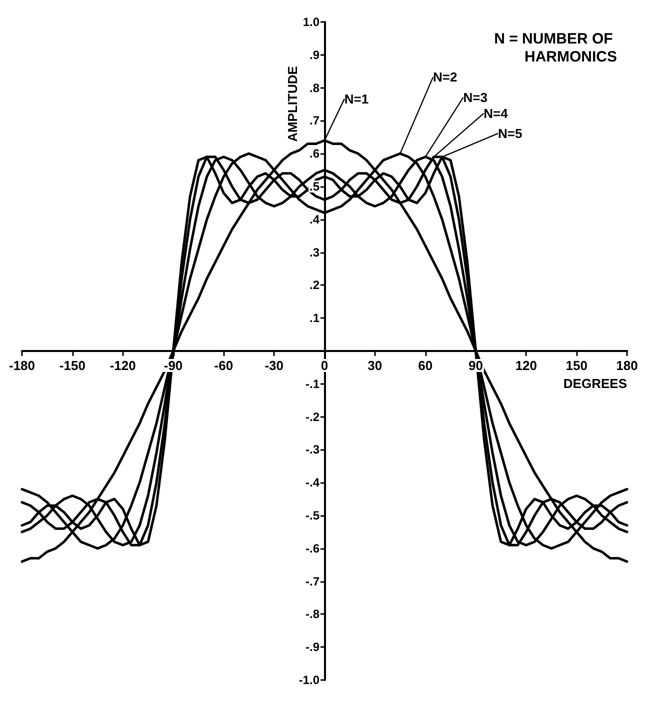  I want to click on x-tick-label: 60, so click(425, 365).